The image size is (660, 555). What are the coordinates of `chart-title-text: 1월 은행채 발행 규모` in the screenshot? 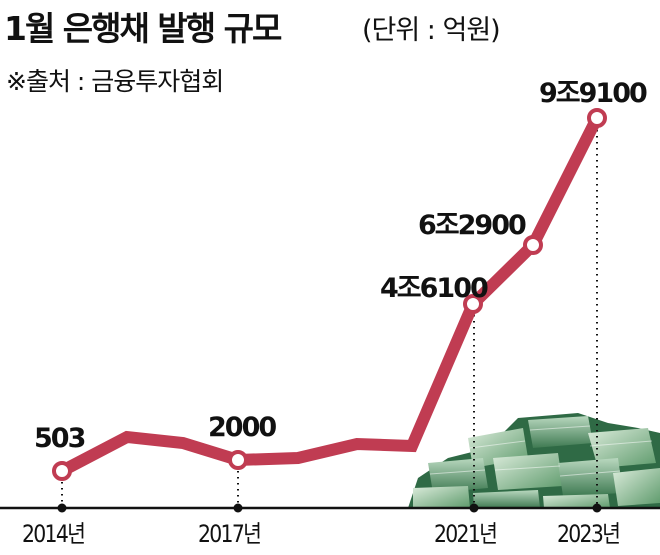 It's located at (143, 28).